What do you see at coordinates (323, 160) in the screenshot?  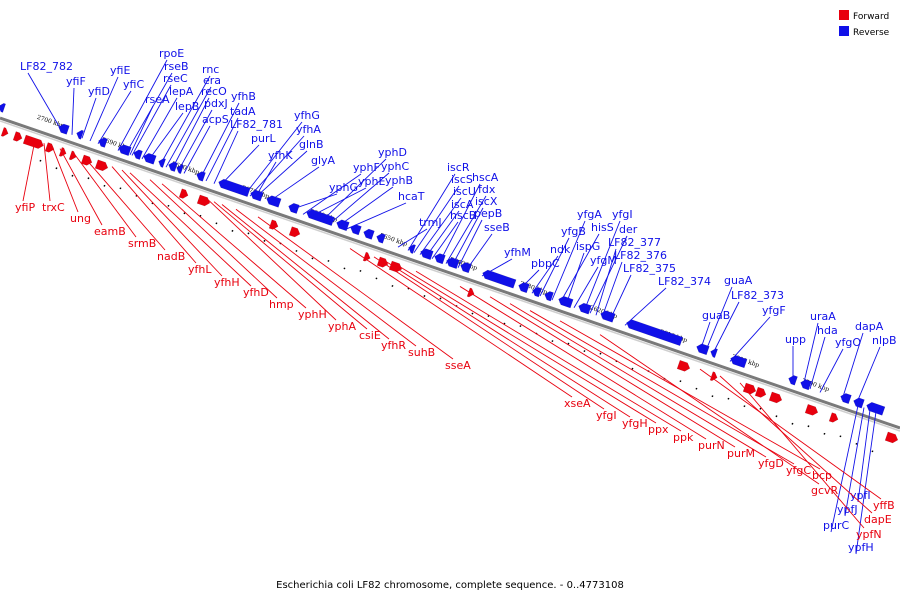 I see `reverse-gene-label: glyA` at bounding box center [323, 160].